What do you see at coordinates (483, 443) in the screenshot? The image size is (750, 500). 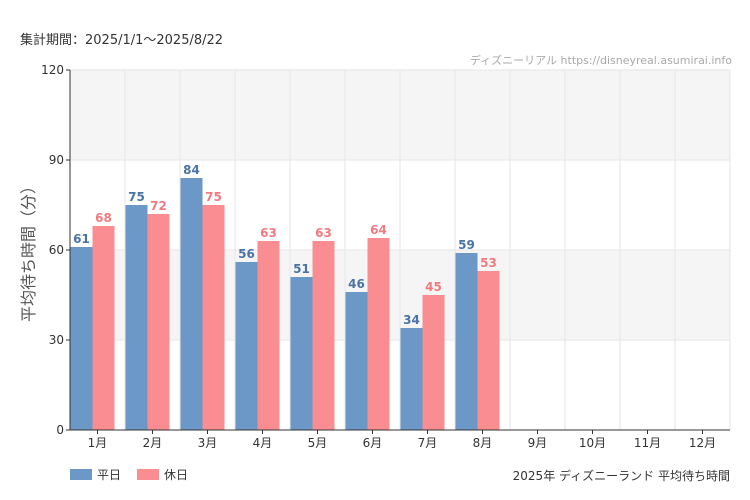 I see `x-tick-label: 8月` at bounding box center [483, 443].